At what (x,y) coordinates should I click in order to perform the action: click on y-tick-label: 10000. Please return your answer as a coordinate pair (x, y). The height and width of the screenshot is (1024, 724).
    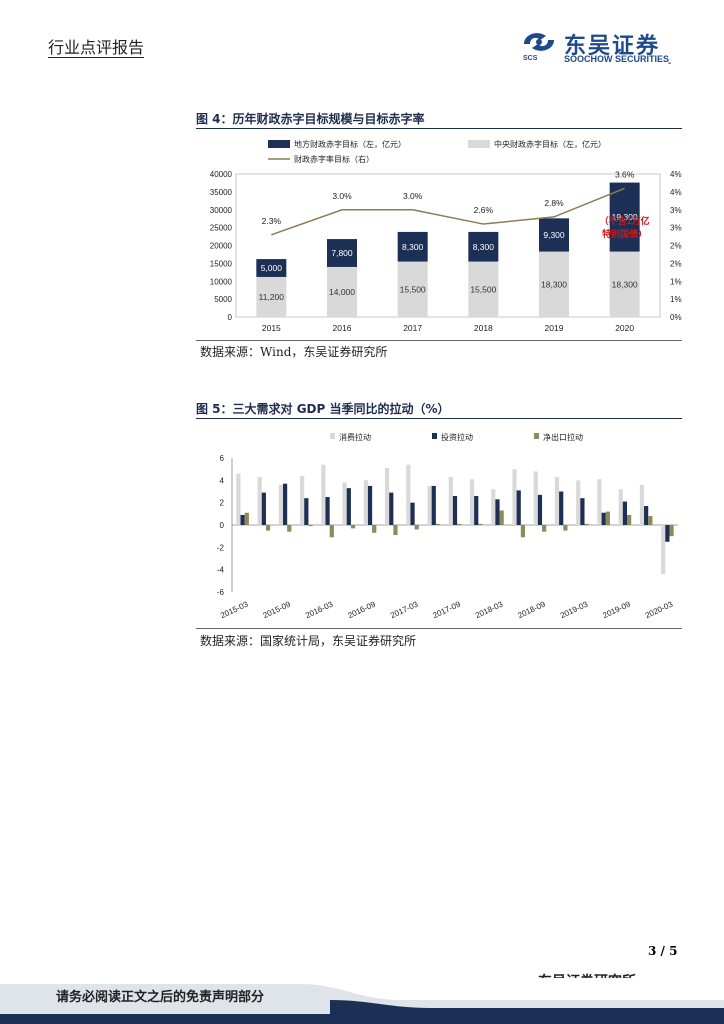
    Looking at the image, I should click on (221, 281).